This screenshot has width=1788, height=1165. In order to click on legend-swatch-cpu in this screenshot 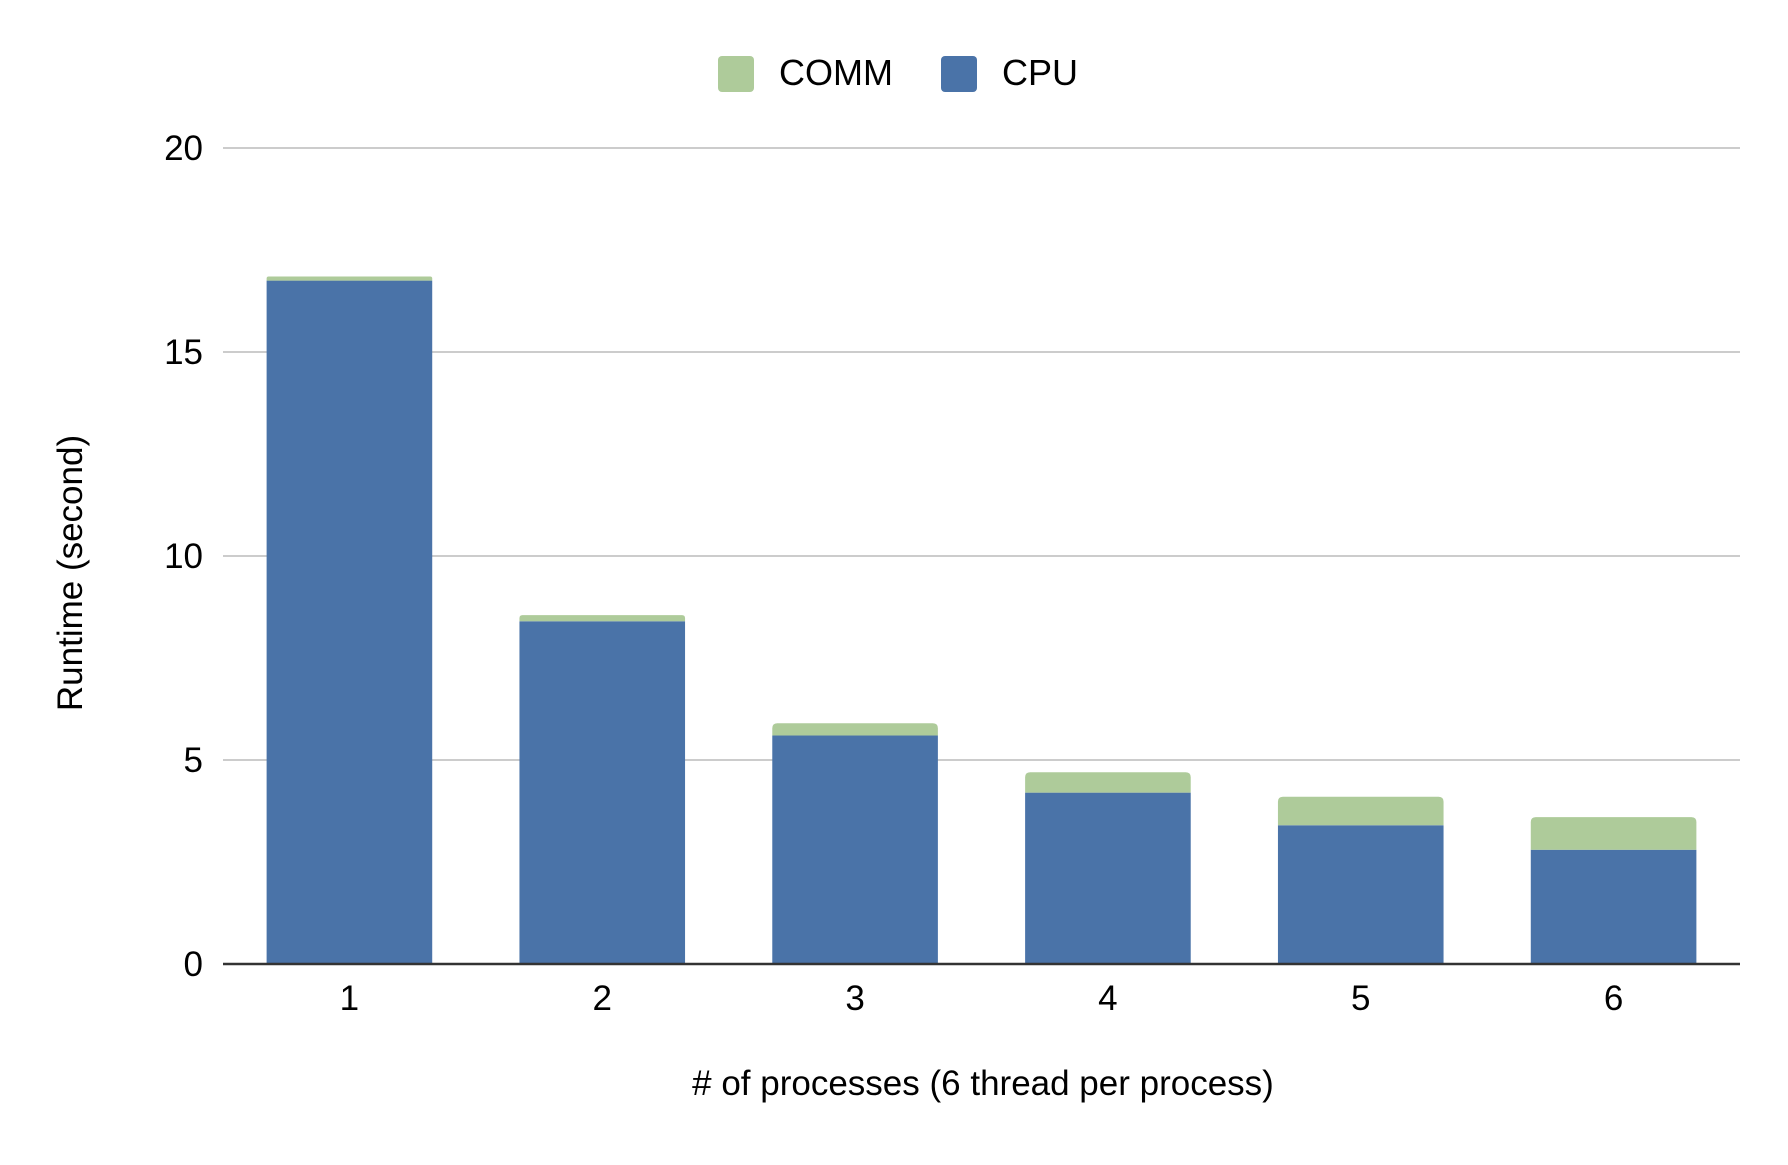, I will do `click(959, 74)`.